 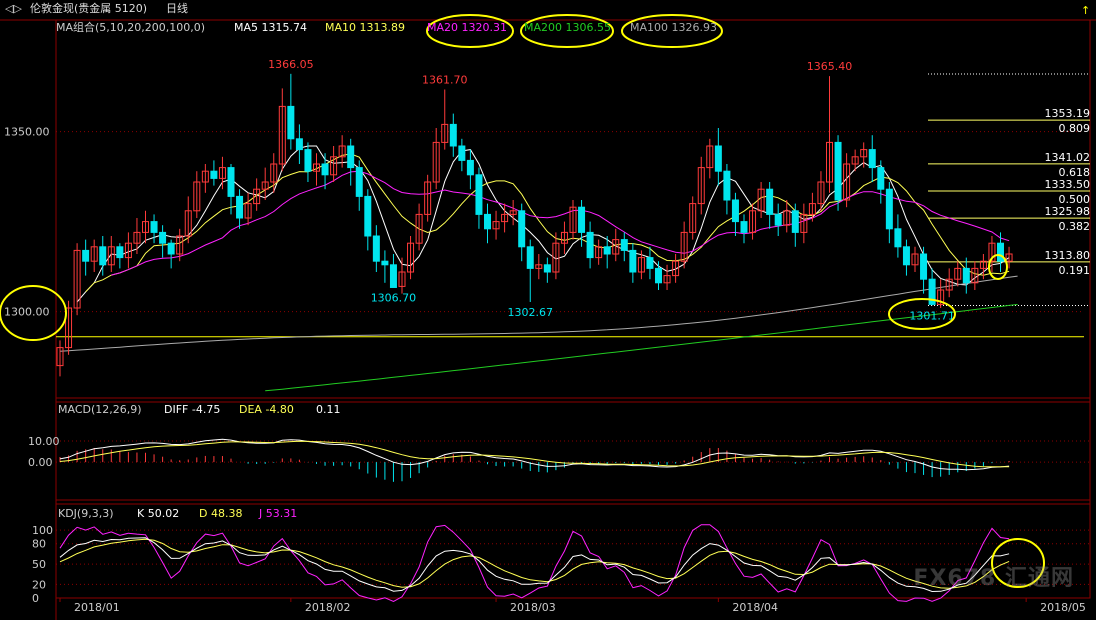 I want to click on kdj-tick-label: 100, so click(x=42, y=530).